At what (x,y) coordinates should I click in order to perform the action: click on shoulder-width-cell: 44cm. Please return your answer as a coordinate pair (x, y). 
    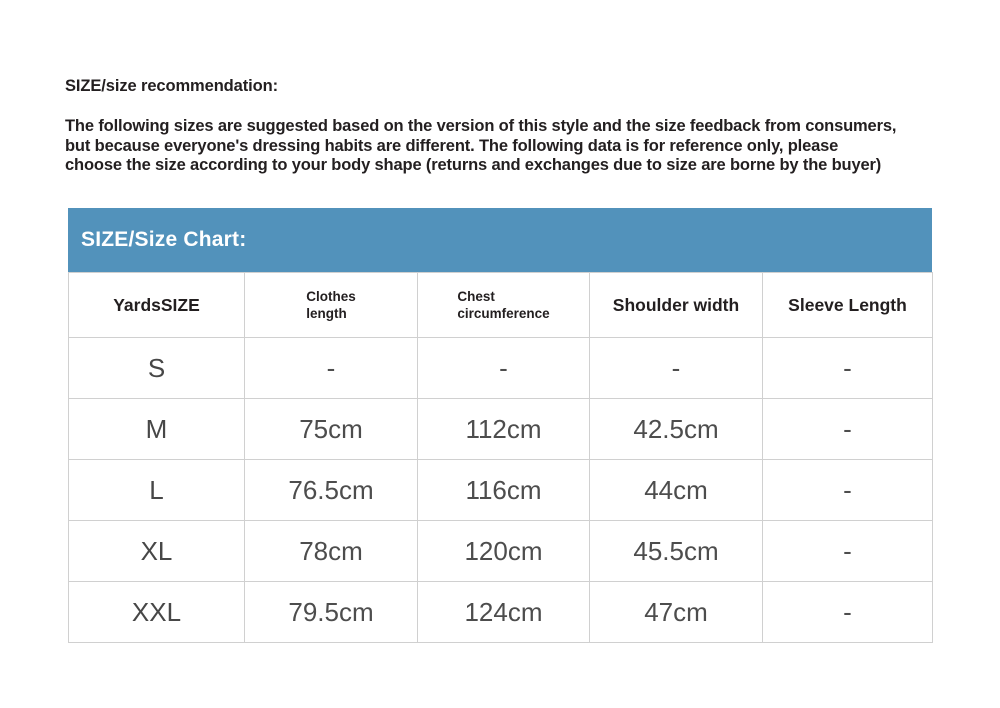
    Looking at the image, I should click on (676, 490).